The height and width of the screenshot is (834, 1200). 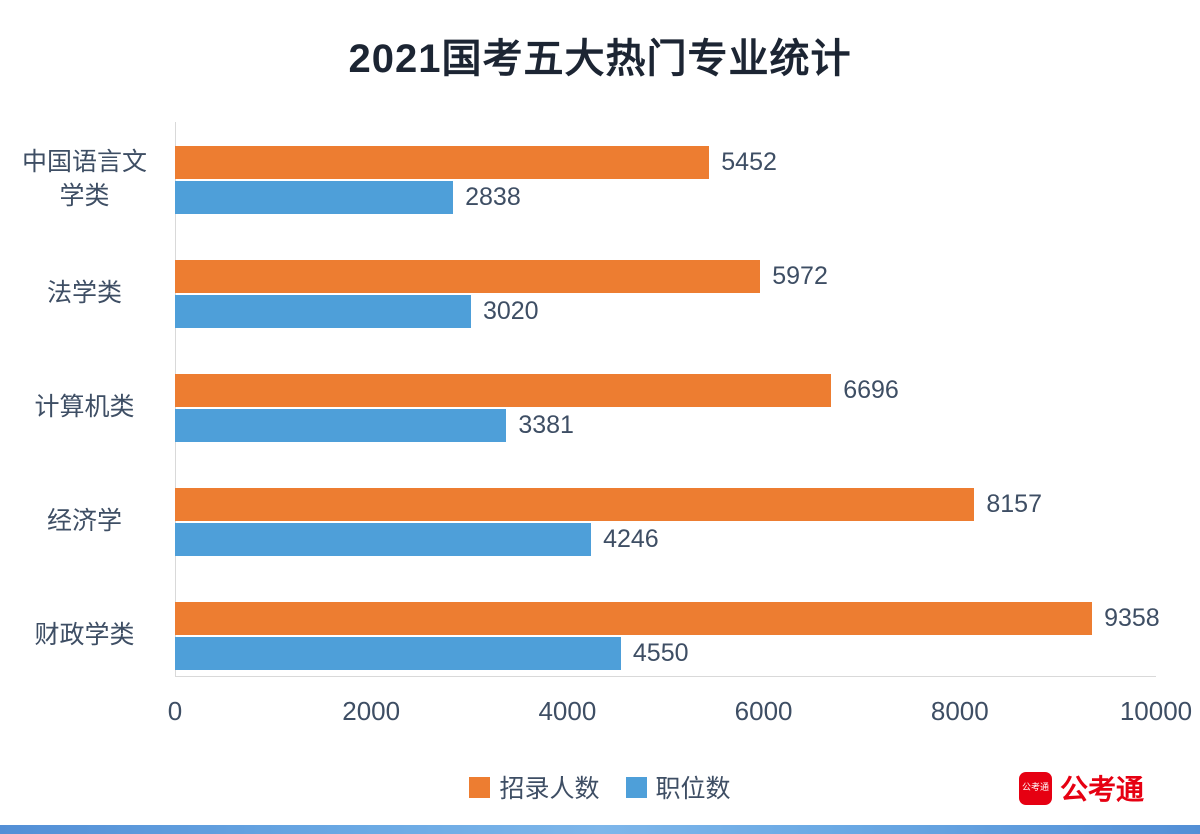 What do you see at coordinates (84, 179) in the screenshot?
I see `category-label: 中国语言文学类` at bounding box center [84, 179].